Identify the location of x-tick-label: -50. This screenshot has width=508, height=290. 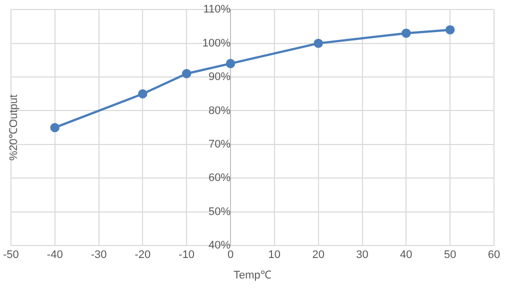
(10, 255).